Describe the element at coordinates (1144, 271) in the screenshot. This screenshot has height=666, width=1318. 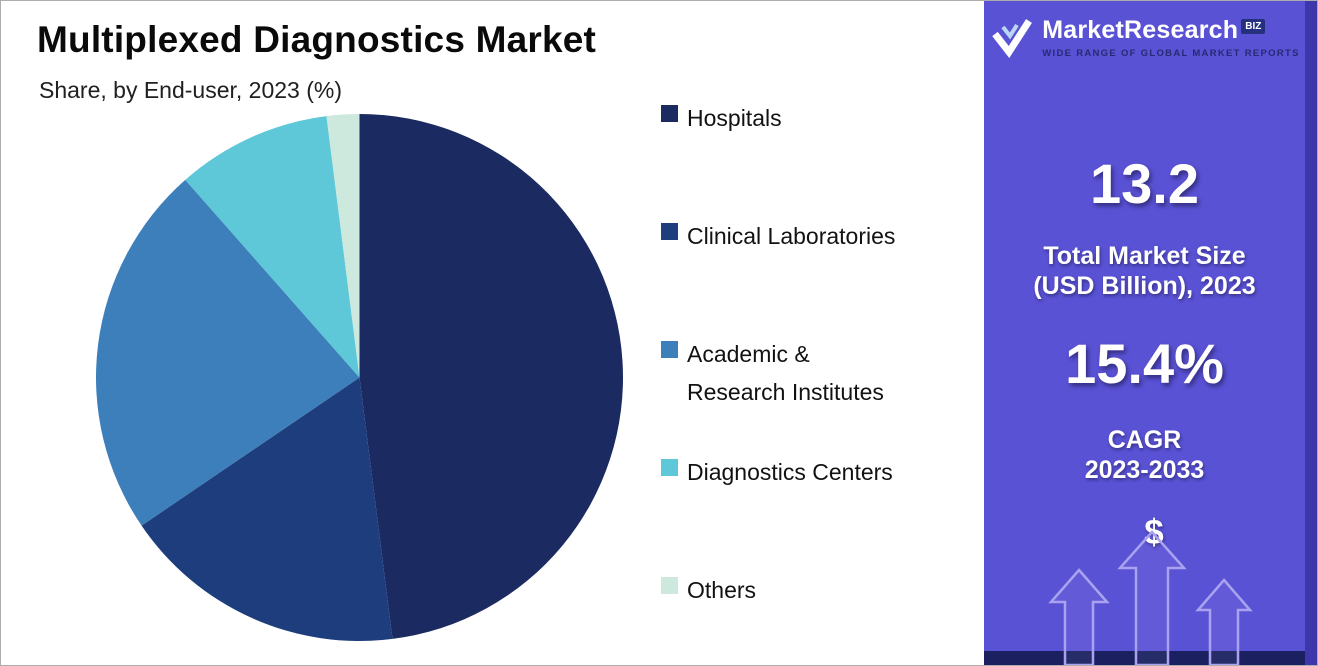
I see `market-size-label: Total Market Size (USD Billion), 2023` at that location.